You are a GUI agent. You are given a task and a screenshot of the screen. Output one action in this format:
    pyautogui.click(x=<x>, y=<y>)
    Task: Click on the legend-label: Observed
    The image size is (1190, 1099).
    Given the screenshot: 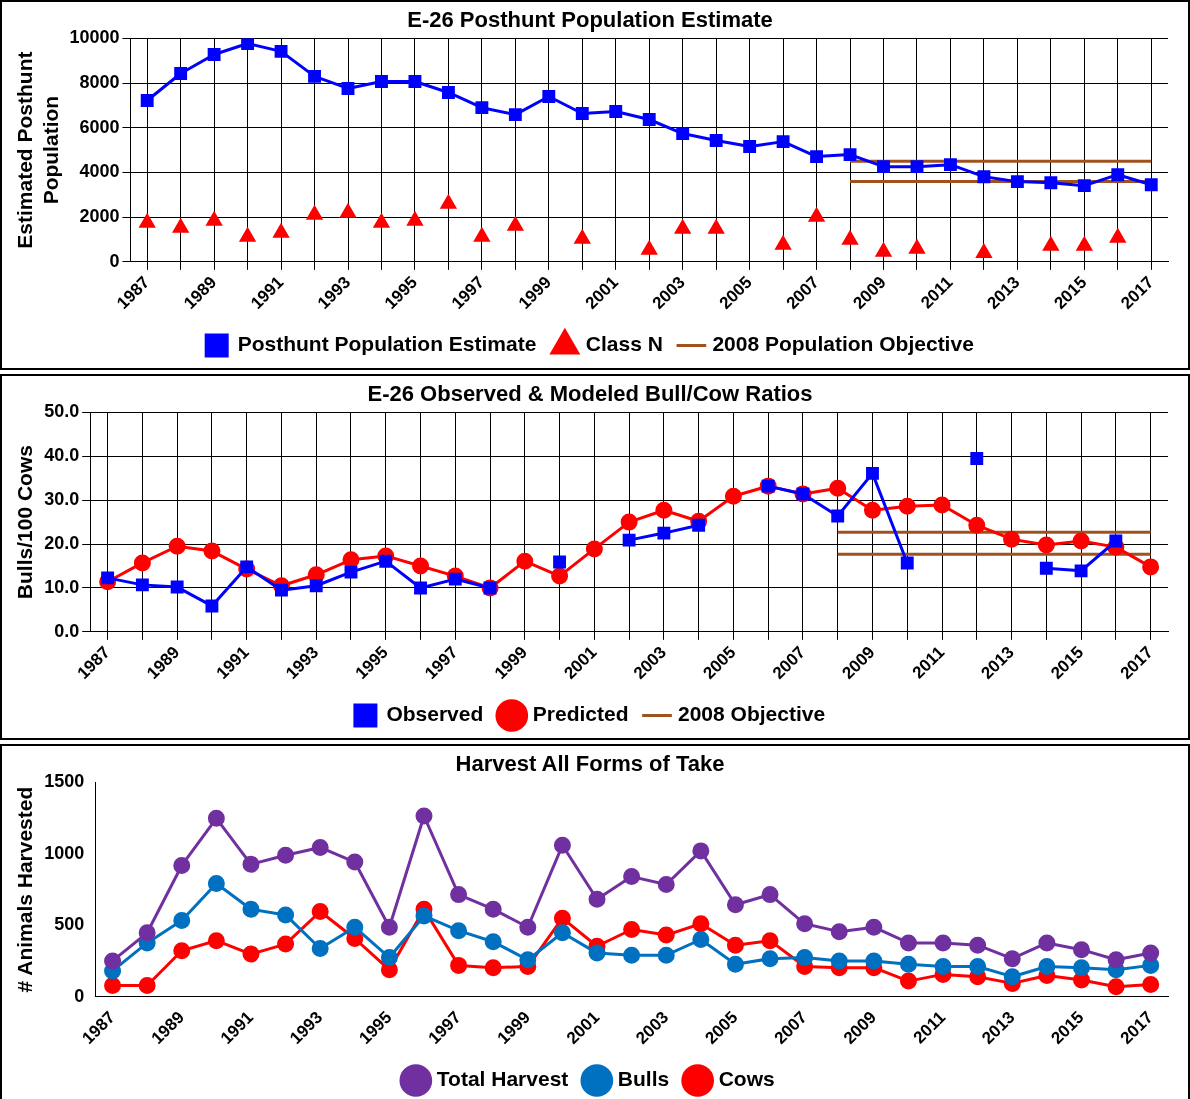 What is the action you would take?
    pyautogui.click(x=435, y=714)
    